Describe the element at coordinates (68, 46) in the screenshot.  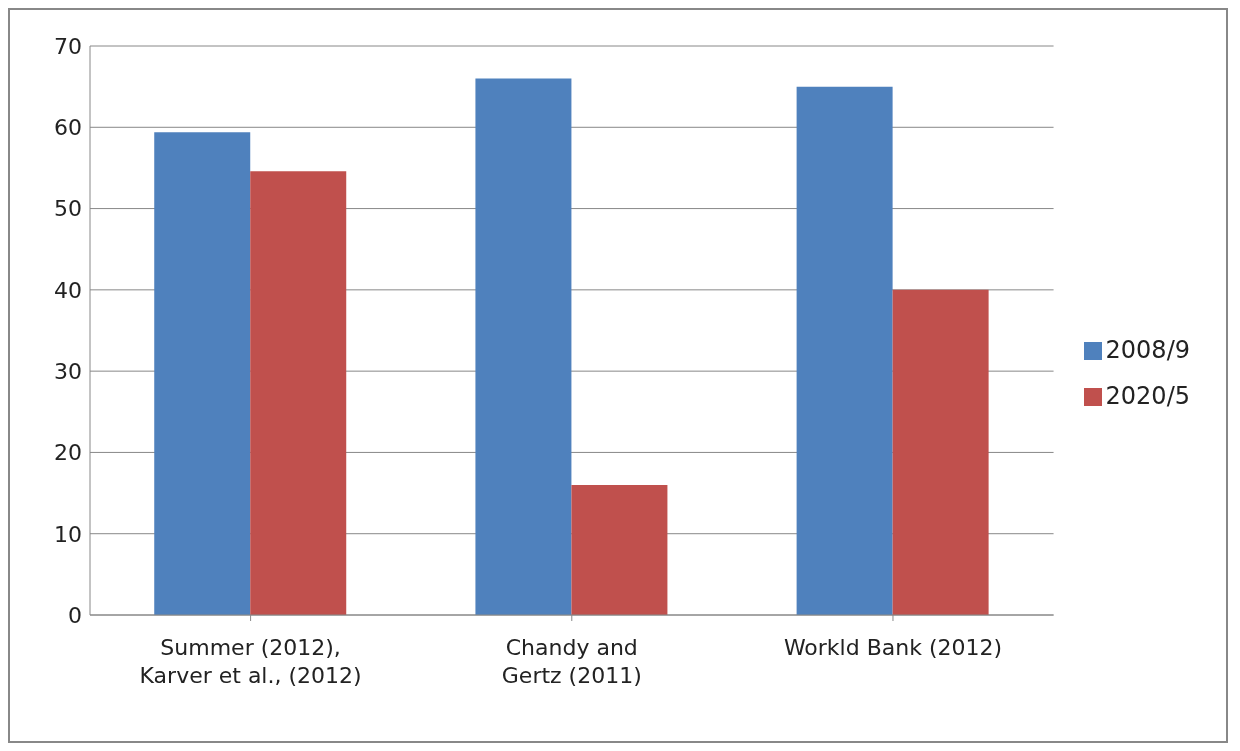
I see `y-tick-label: 70` at that location.